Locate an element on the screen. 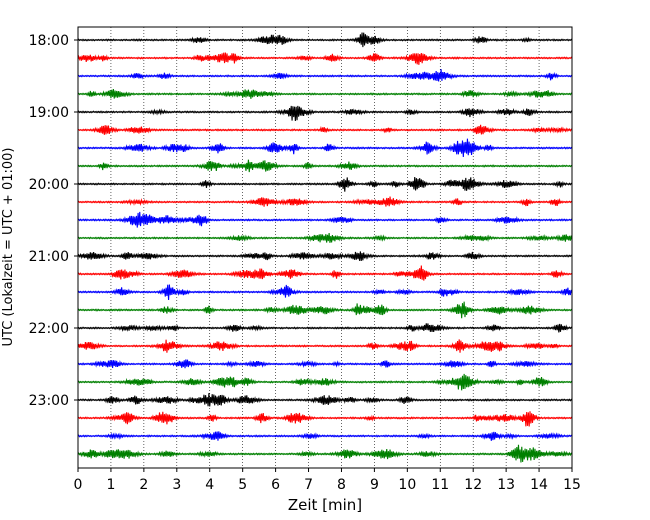  x-axis-ticks: 0 1 2 3 4 5 6 7 8 9 10 11 12 13 14 15 is located at coordinates (327, 480).